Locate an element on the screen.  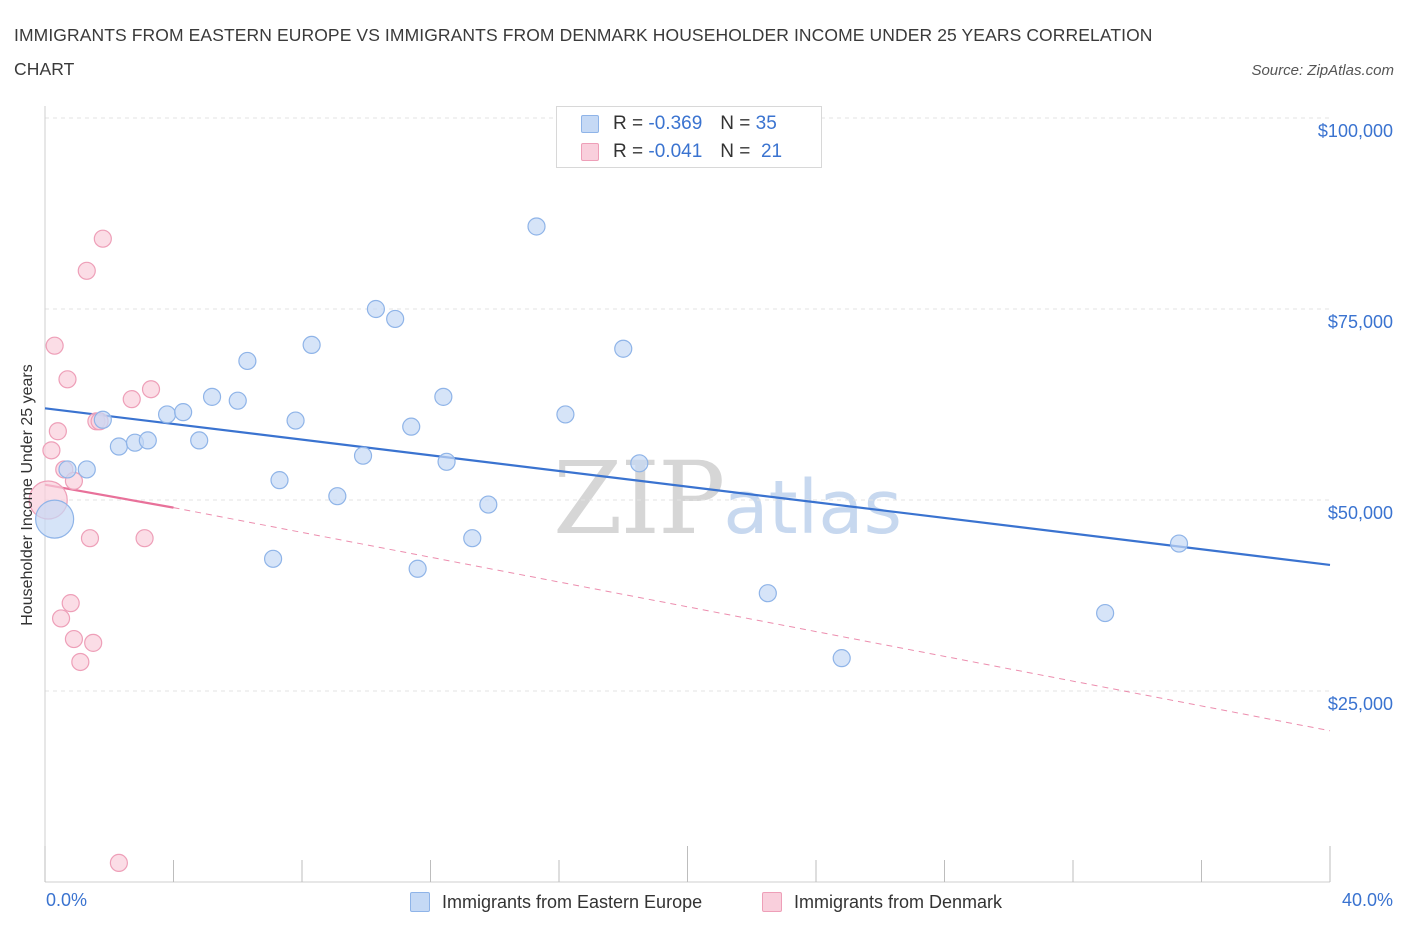
bottom-legend-eastern-europe: Immigrants from Eastern Europe is located at coordinates (556, 902).